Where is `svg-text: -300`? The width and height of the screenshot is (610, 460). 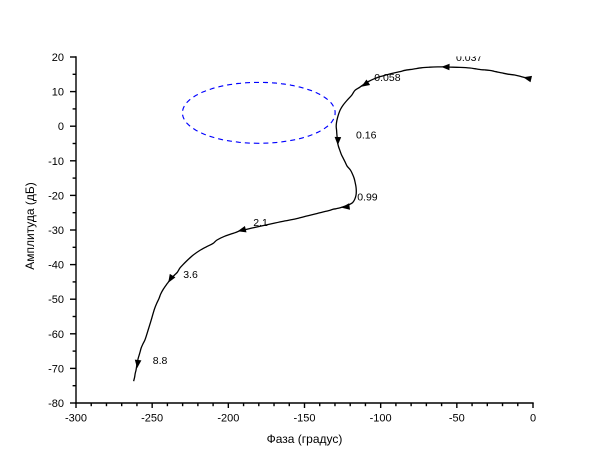 svg-text: -300 is located at coordinates (76, 419).